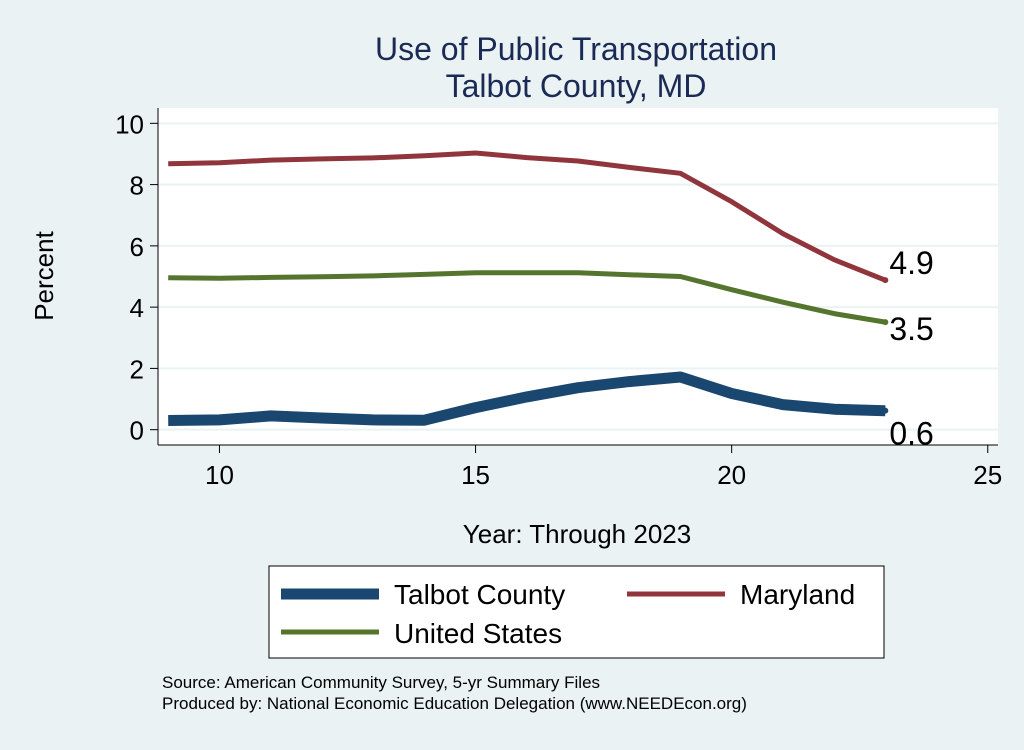 Image resolution: width=1024 pixels, height=750 pixels. I want to click on y-tick-label: 4, so click(137, 308).